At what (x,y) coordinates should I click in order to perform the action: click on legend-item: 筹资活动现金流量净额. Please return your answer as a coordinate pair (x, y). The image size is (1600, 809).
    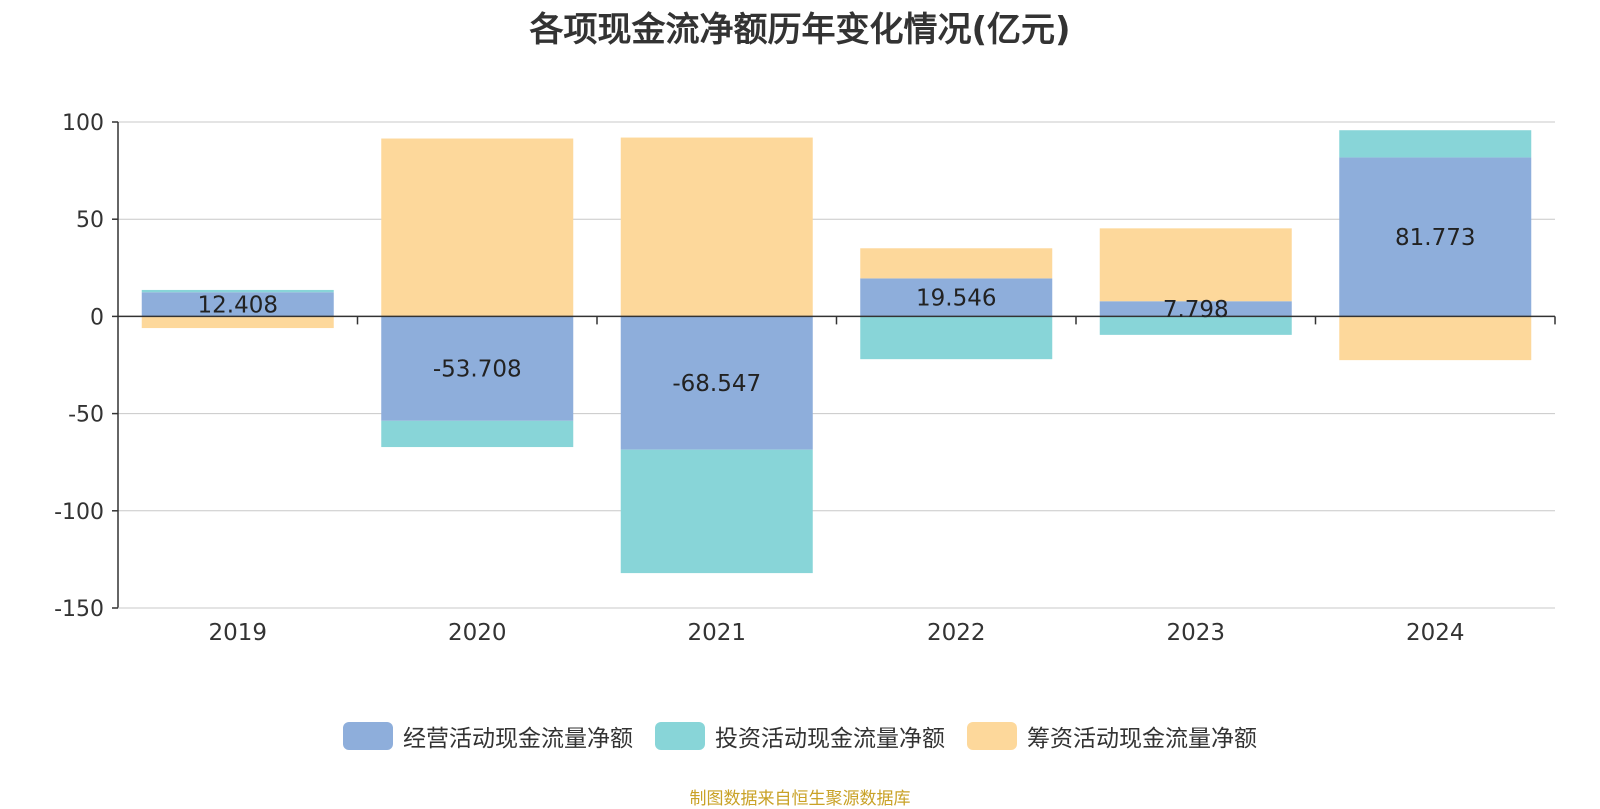
    Looking at the image, I should click on (1112, 736).